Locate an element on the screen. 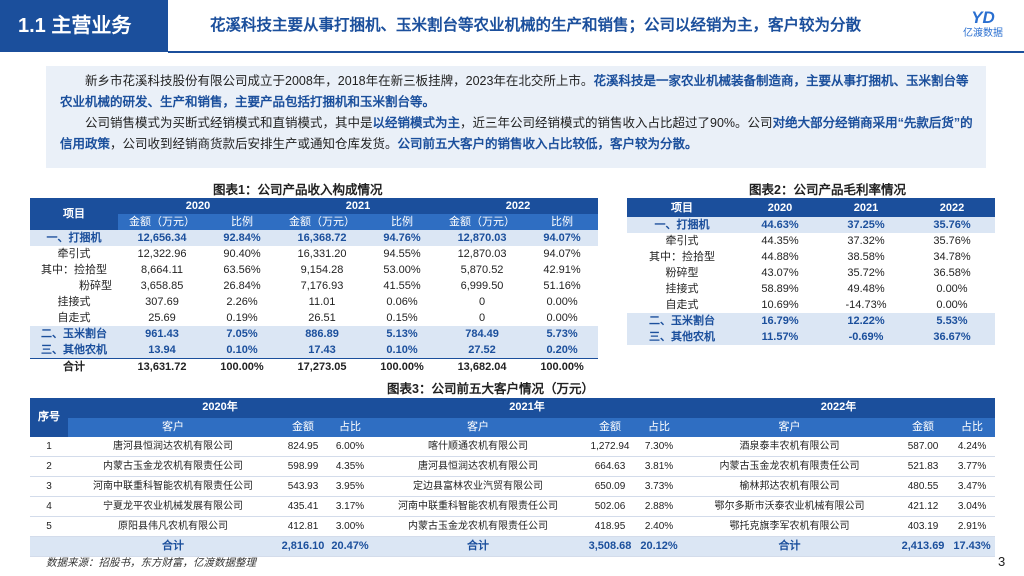 The image size is (1024, 576). body-text: ，近三年公司经销模式的销售收入占比超过了90%。公司 is located at coordinates (616, 123).